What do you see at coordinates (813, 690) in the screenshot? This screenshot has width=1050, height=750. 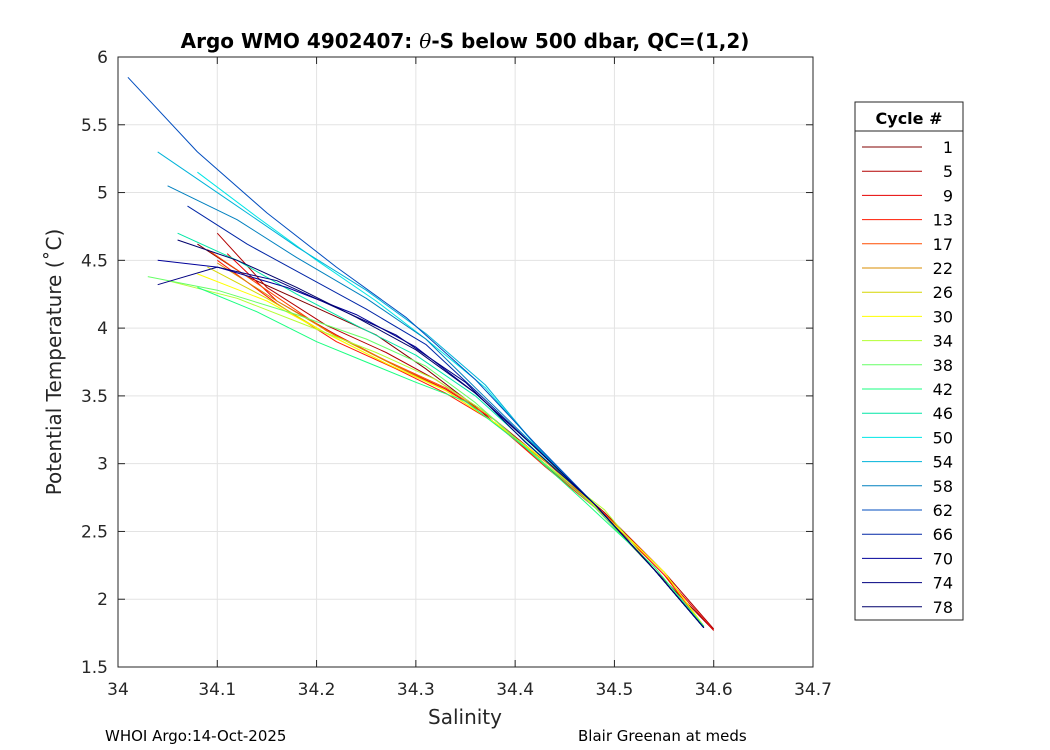 I see `x-tick-label: 34.7` at bounding box center [813, 690].